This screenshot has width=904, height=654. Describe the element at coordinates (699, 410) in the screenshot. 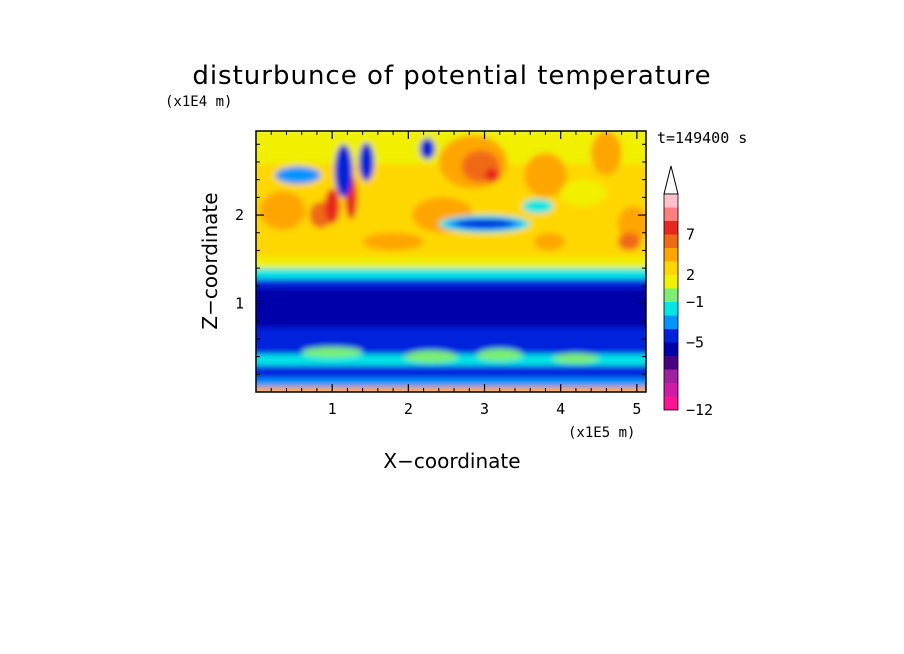

I see `colorbar-label: −12` at that location.